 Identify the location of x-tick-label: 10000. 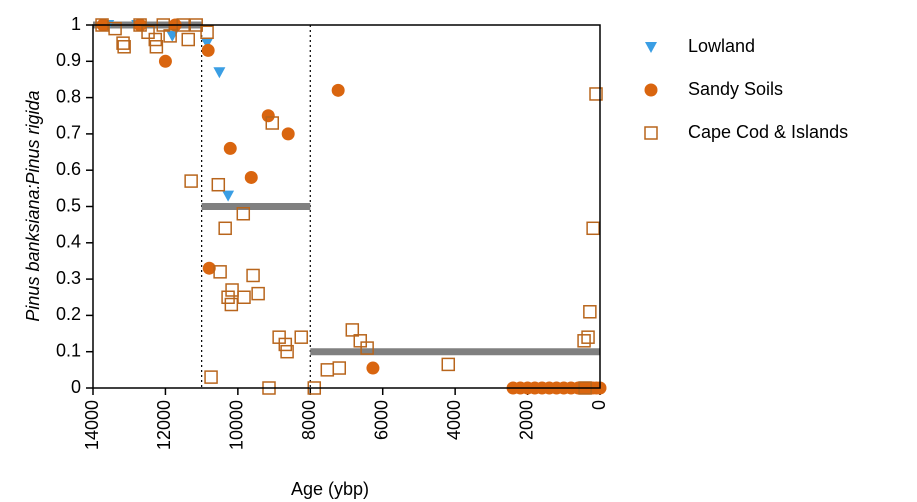
(237, 425).